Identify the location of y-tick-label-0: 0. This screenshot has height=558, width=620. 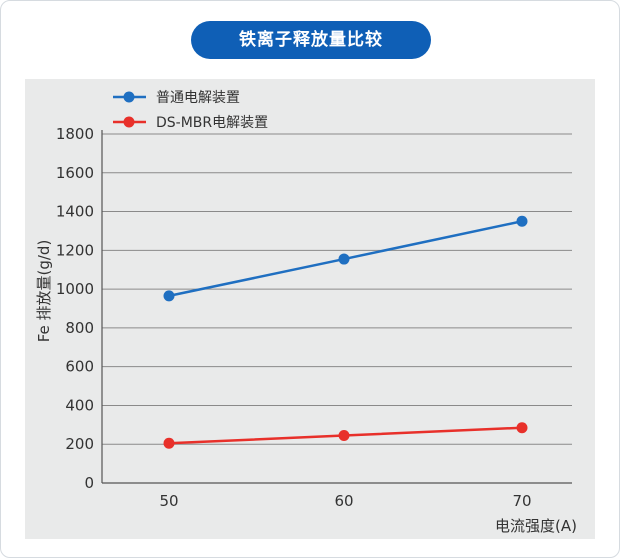
(89, 483).